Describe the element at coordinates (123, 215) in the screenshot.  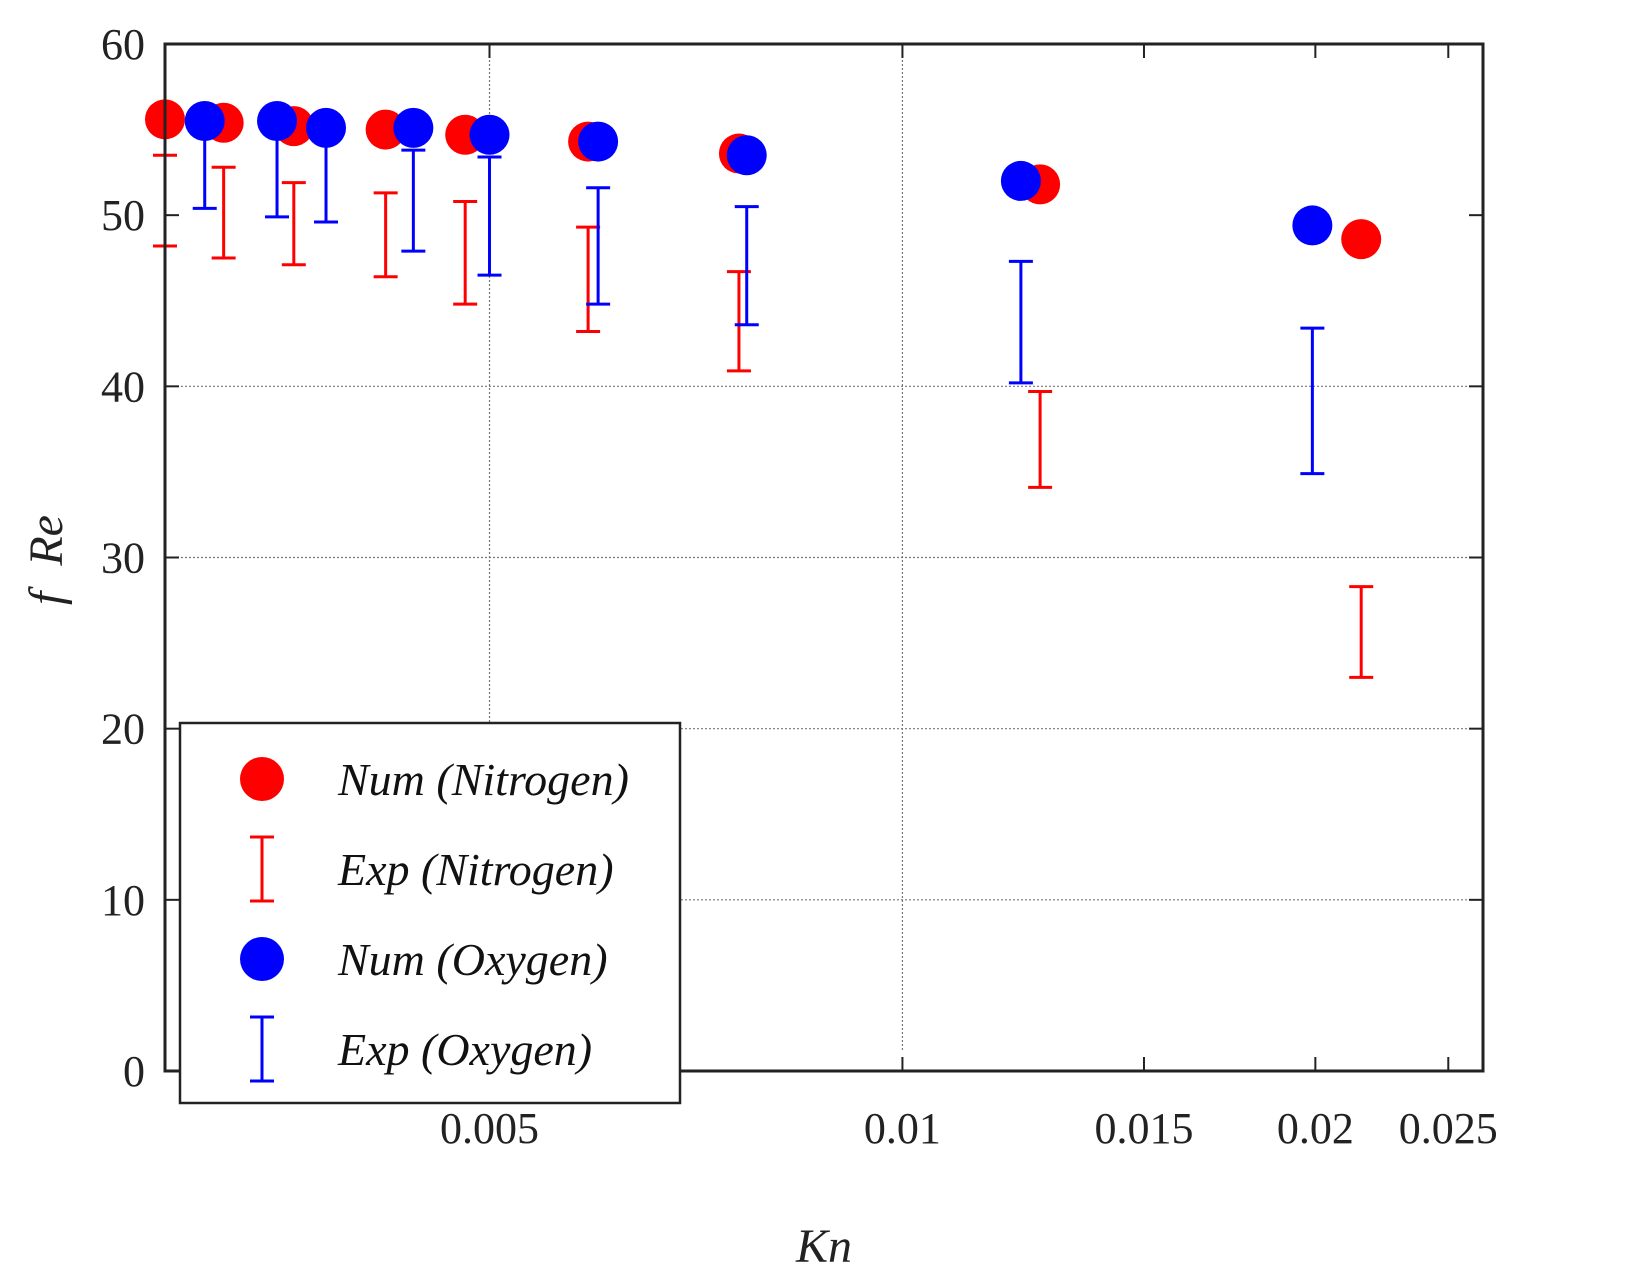
I see `y-tick-label: 50` at that location.